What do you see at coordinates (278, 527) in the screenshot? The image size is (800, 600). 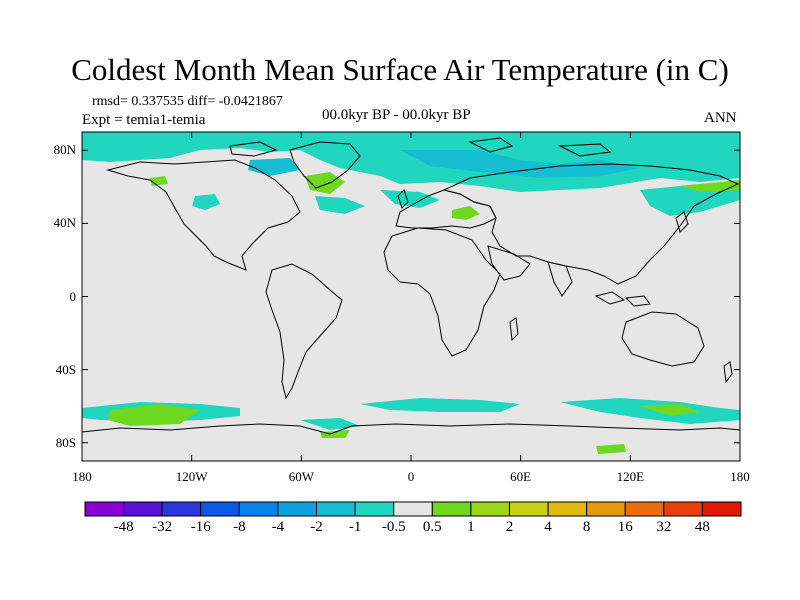 I see `colorbar-label: -4` at bounding box center [278, 527].